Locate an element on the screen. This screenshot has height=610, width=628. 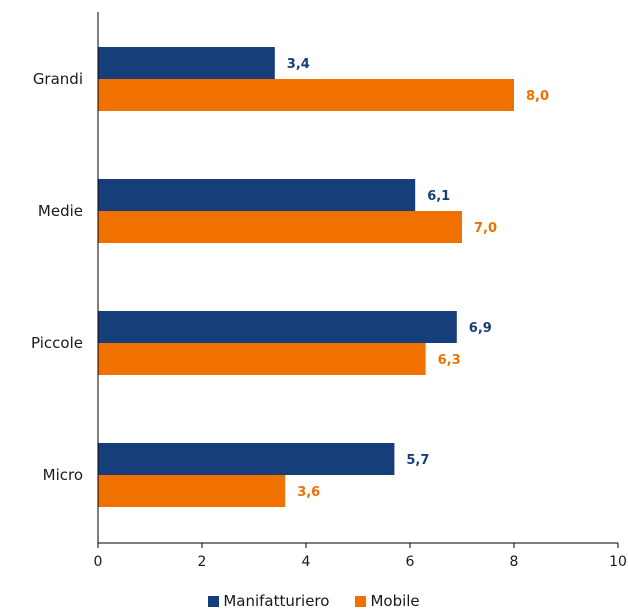
x-tick-label-4: 4 is located at coordinates (306, 562).